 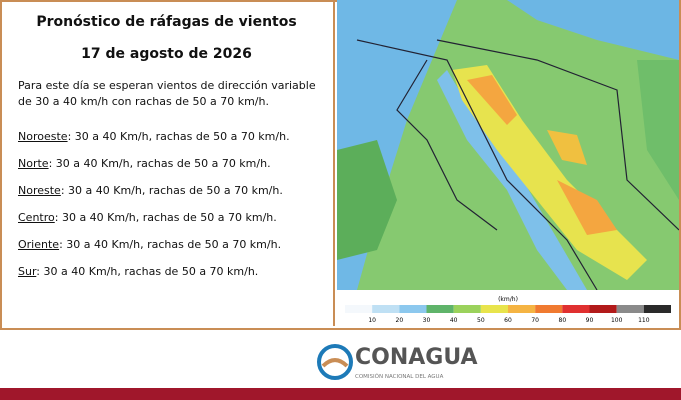 What do you see at coordinates (508, 299) in the screenshot?
I see `legend-unit: (km/h)` at bounding box center [508, 299].